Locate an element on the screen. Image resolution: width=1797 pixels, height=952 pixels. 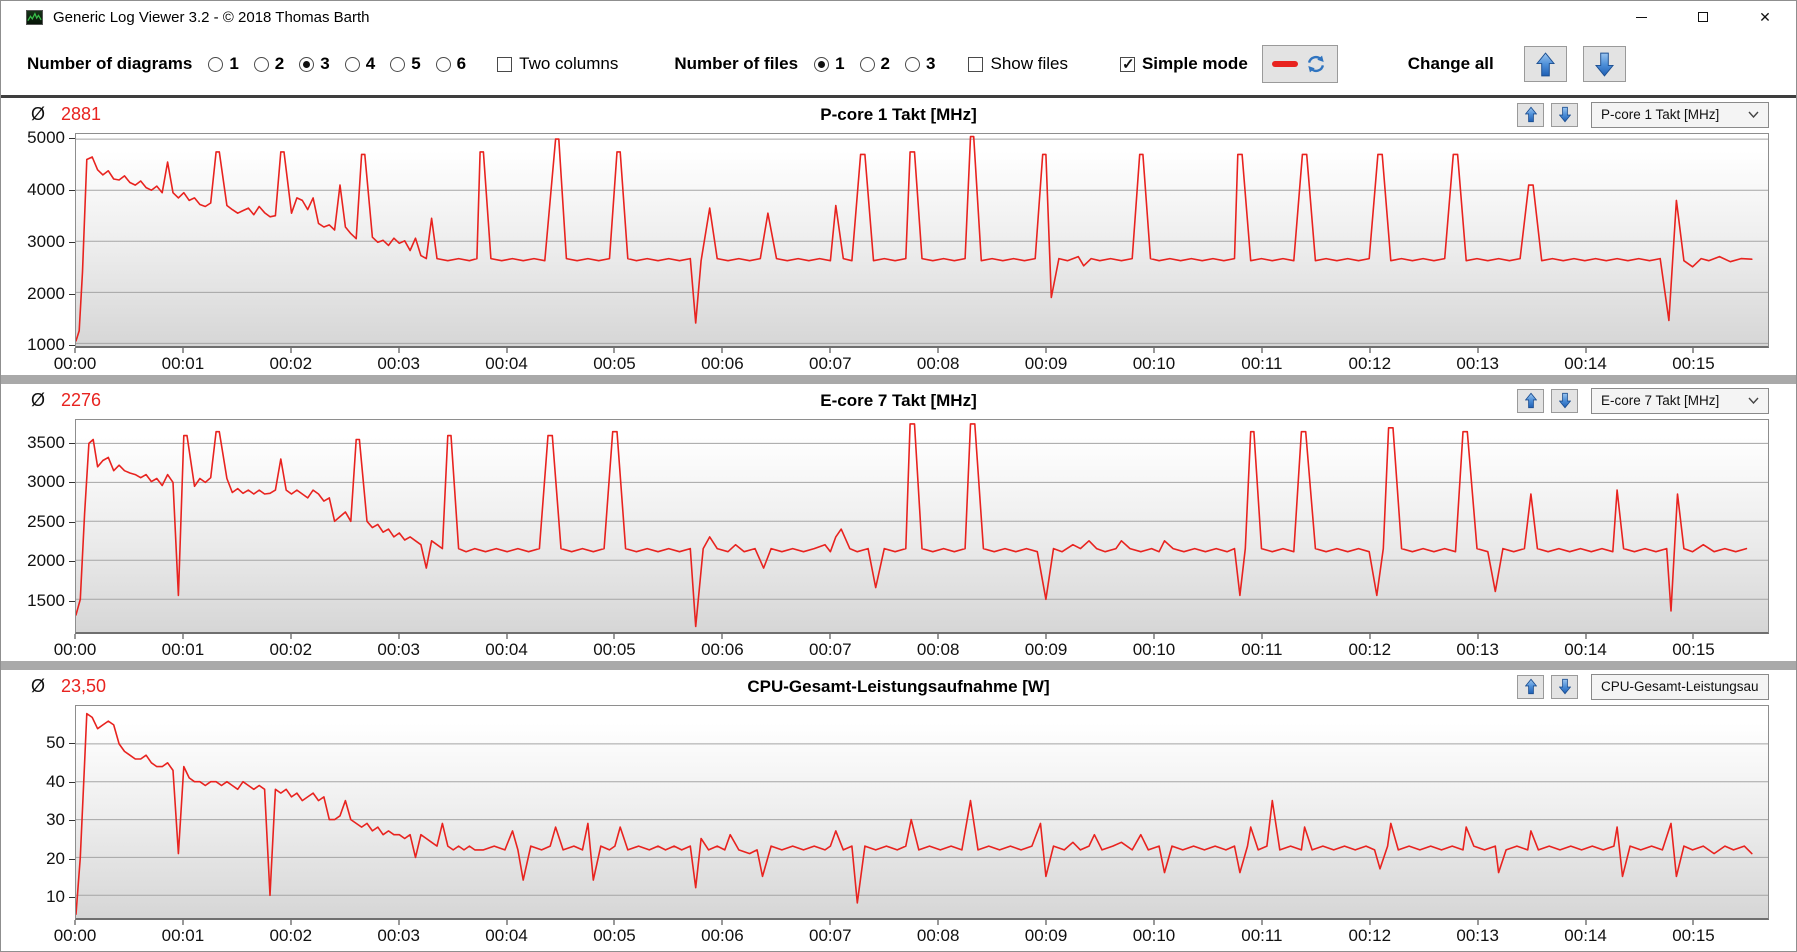
app-logo-icon is located at coordinates (34, 17).